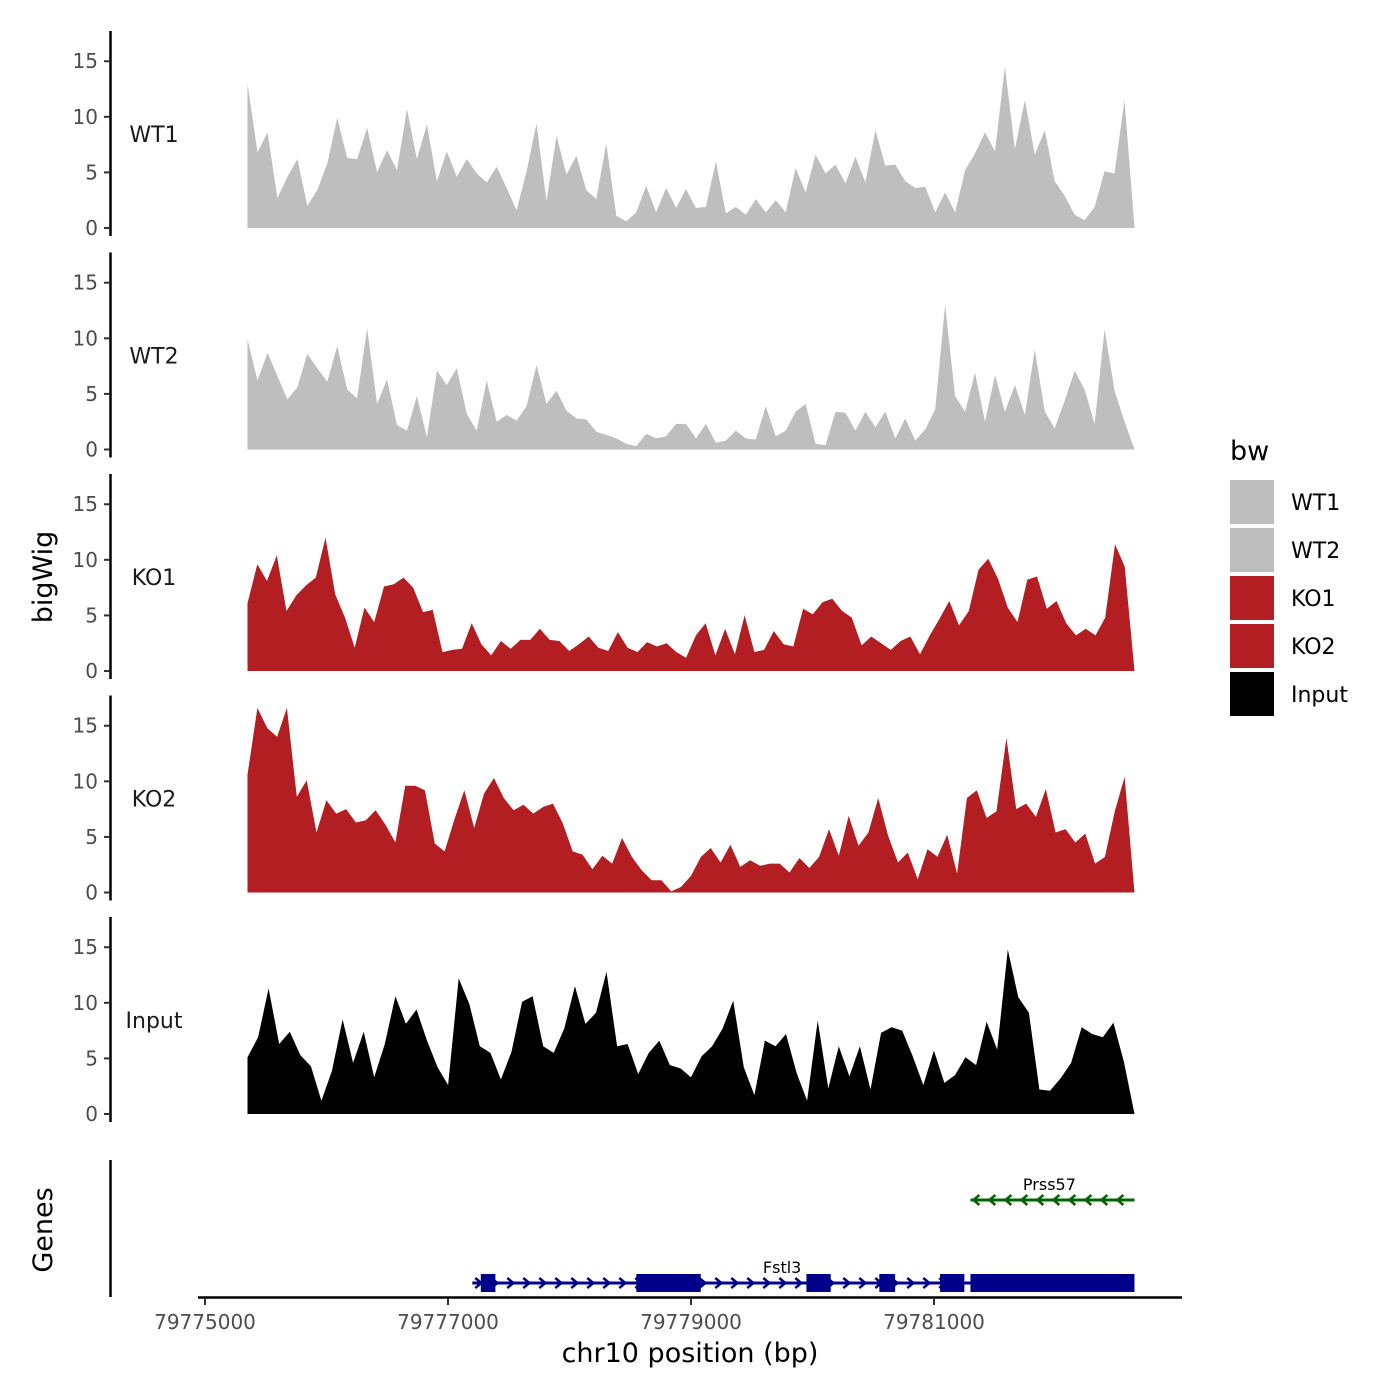  What do you see at coordinates (1249, 451) in the screenshot?
I see `legend-title: bw` at bounding box center [1249, 451].